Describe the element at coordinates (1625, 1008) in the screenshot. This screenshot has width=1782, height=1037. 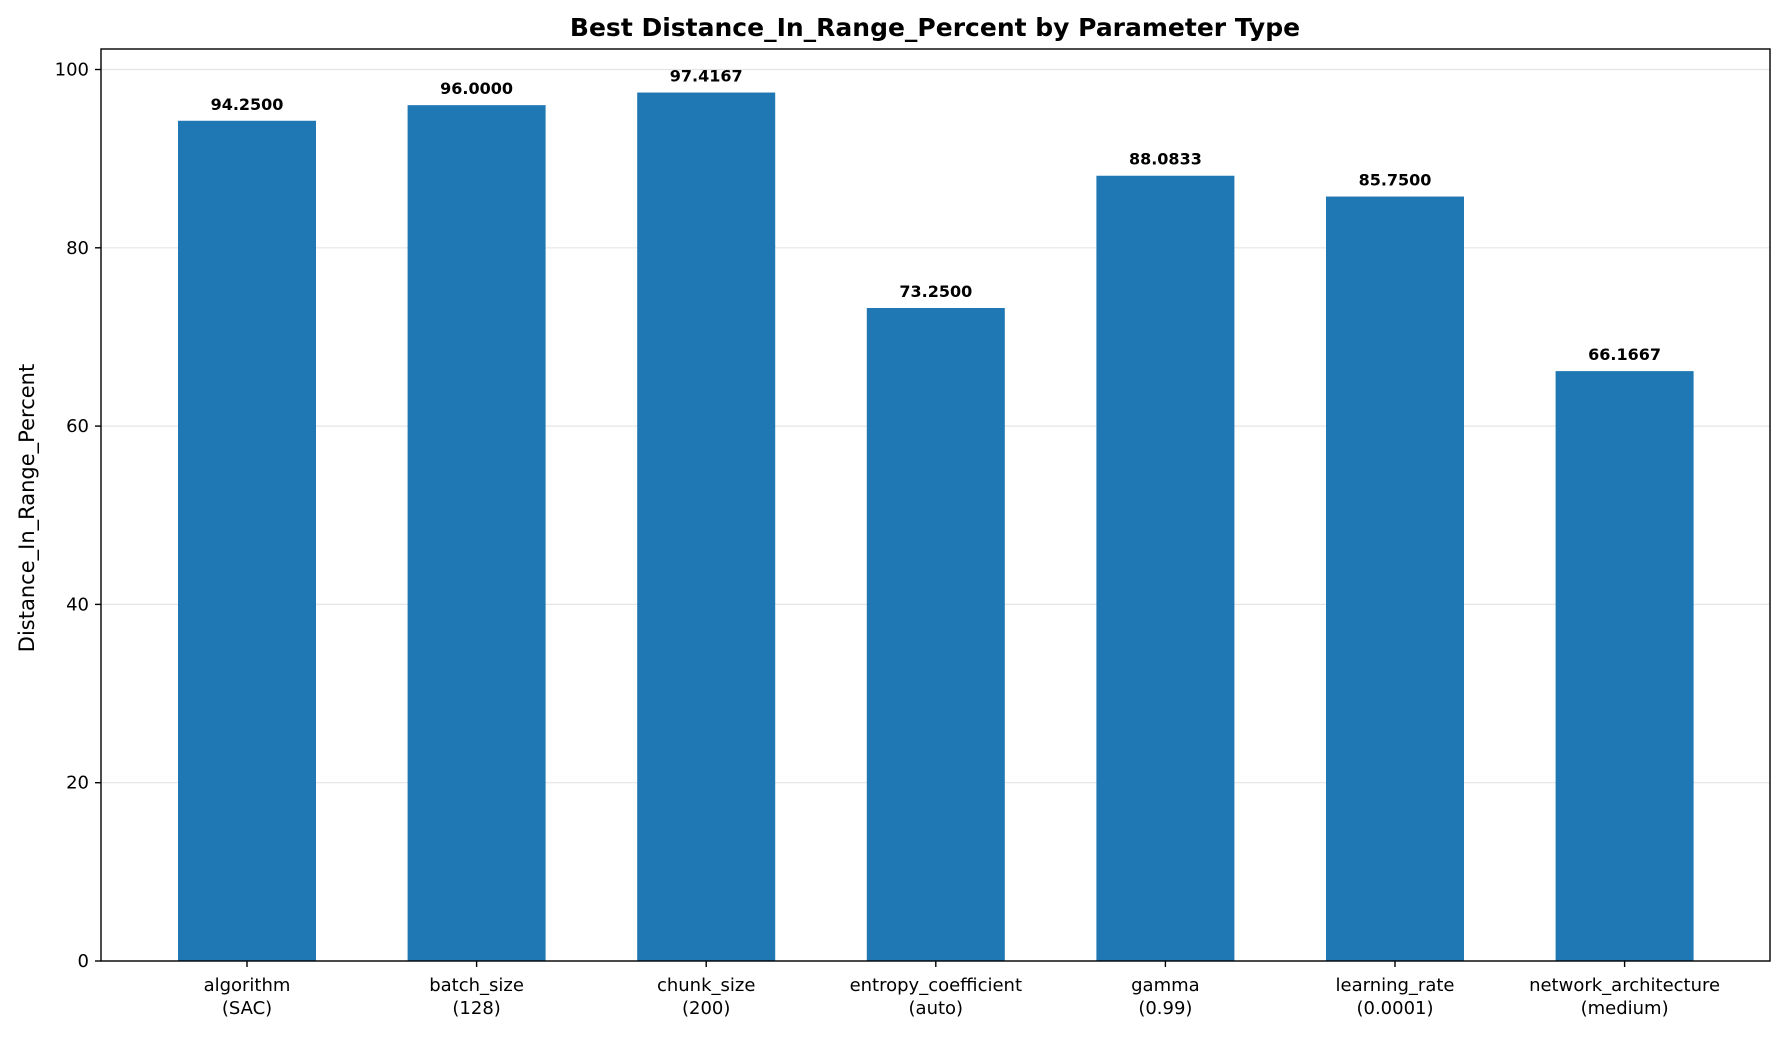
I see `x-tick-label-value: (medium)` at that location.